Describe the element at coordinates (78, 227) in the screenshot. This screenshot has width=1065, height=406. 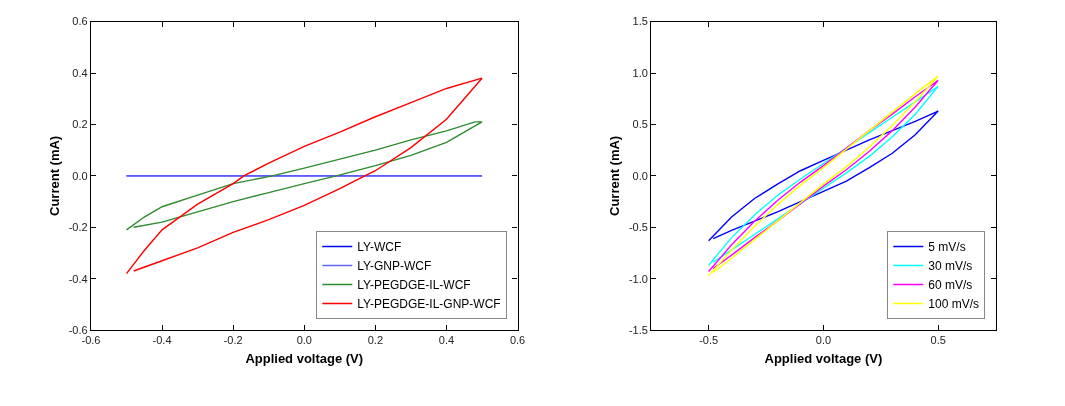
I see `y-tick-label: -0.2` at that location.